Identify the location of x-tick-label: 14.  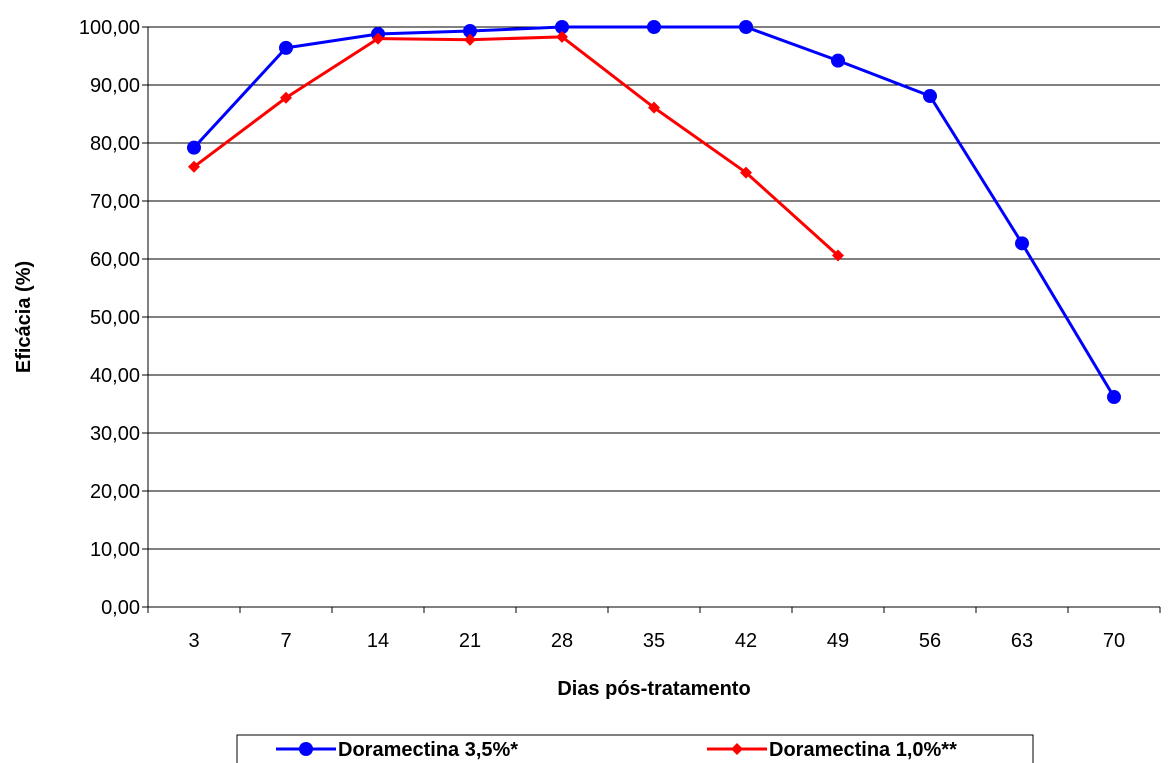
(378, 641).